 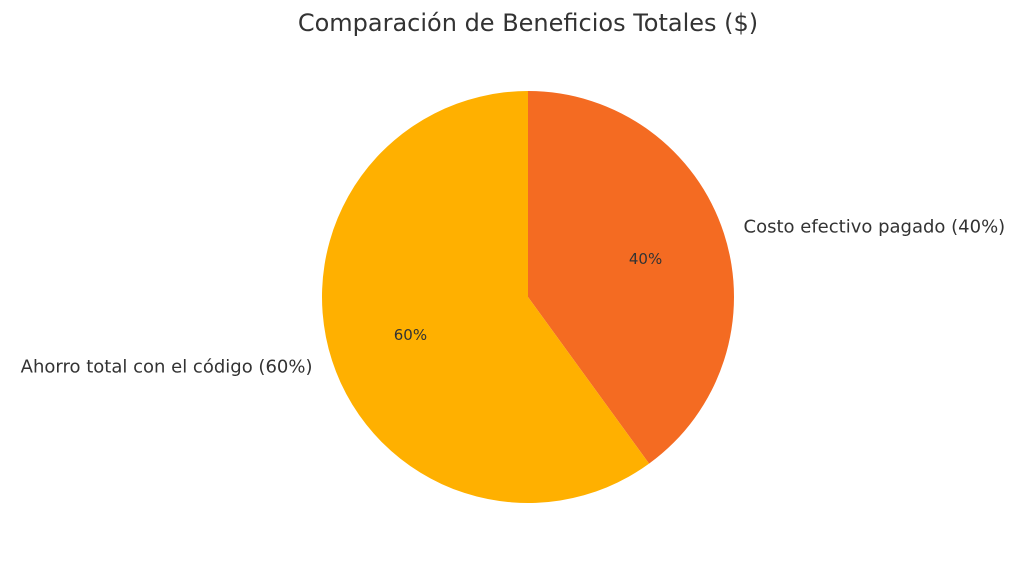 What do you see at coordinates (167, 367) in the screenshot?
I see `pie-slice-label-1: Ahorro total con el código (60%)` at bounding box center [167, 367].